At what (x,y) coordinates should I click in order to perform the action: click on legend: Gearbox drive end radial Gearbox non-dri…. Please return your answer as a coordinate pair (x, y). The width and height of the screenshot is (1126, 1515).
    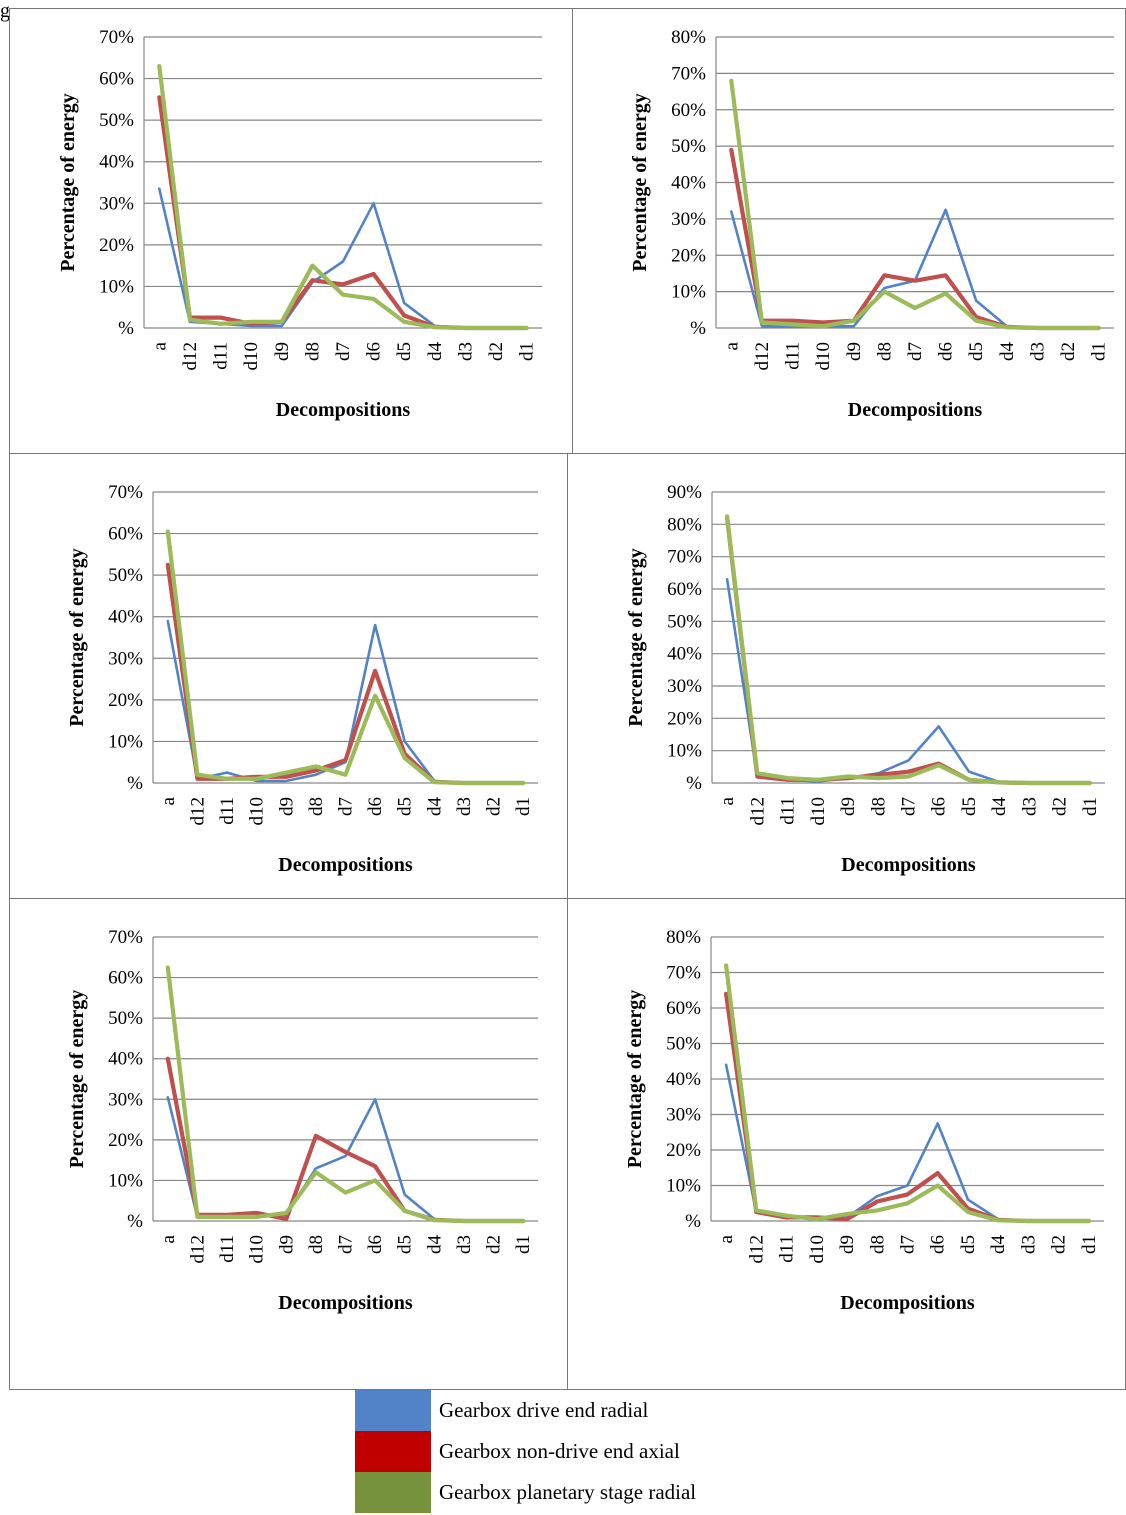
    Looking at the image, I should click on (565, 1451).